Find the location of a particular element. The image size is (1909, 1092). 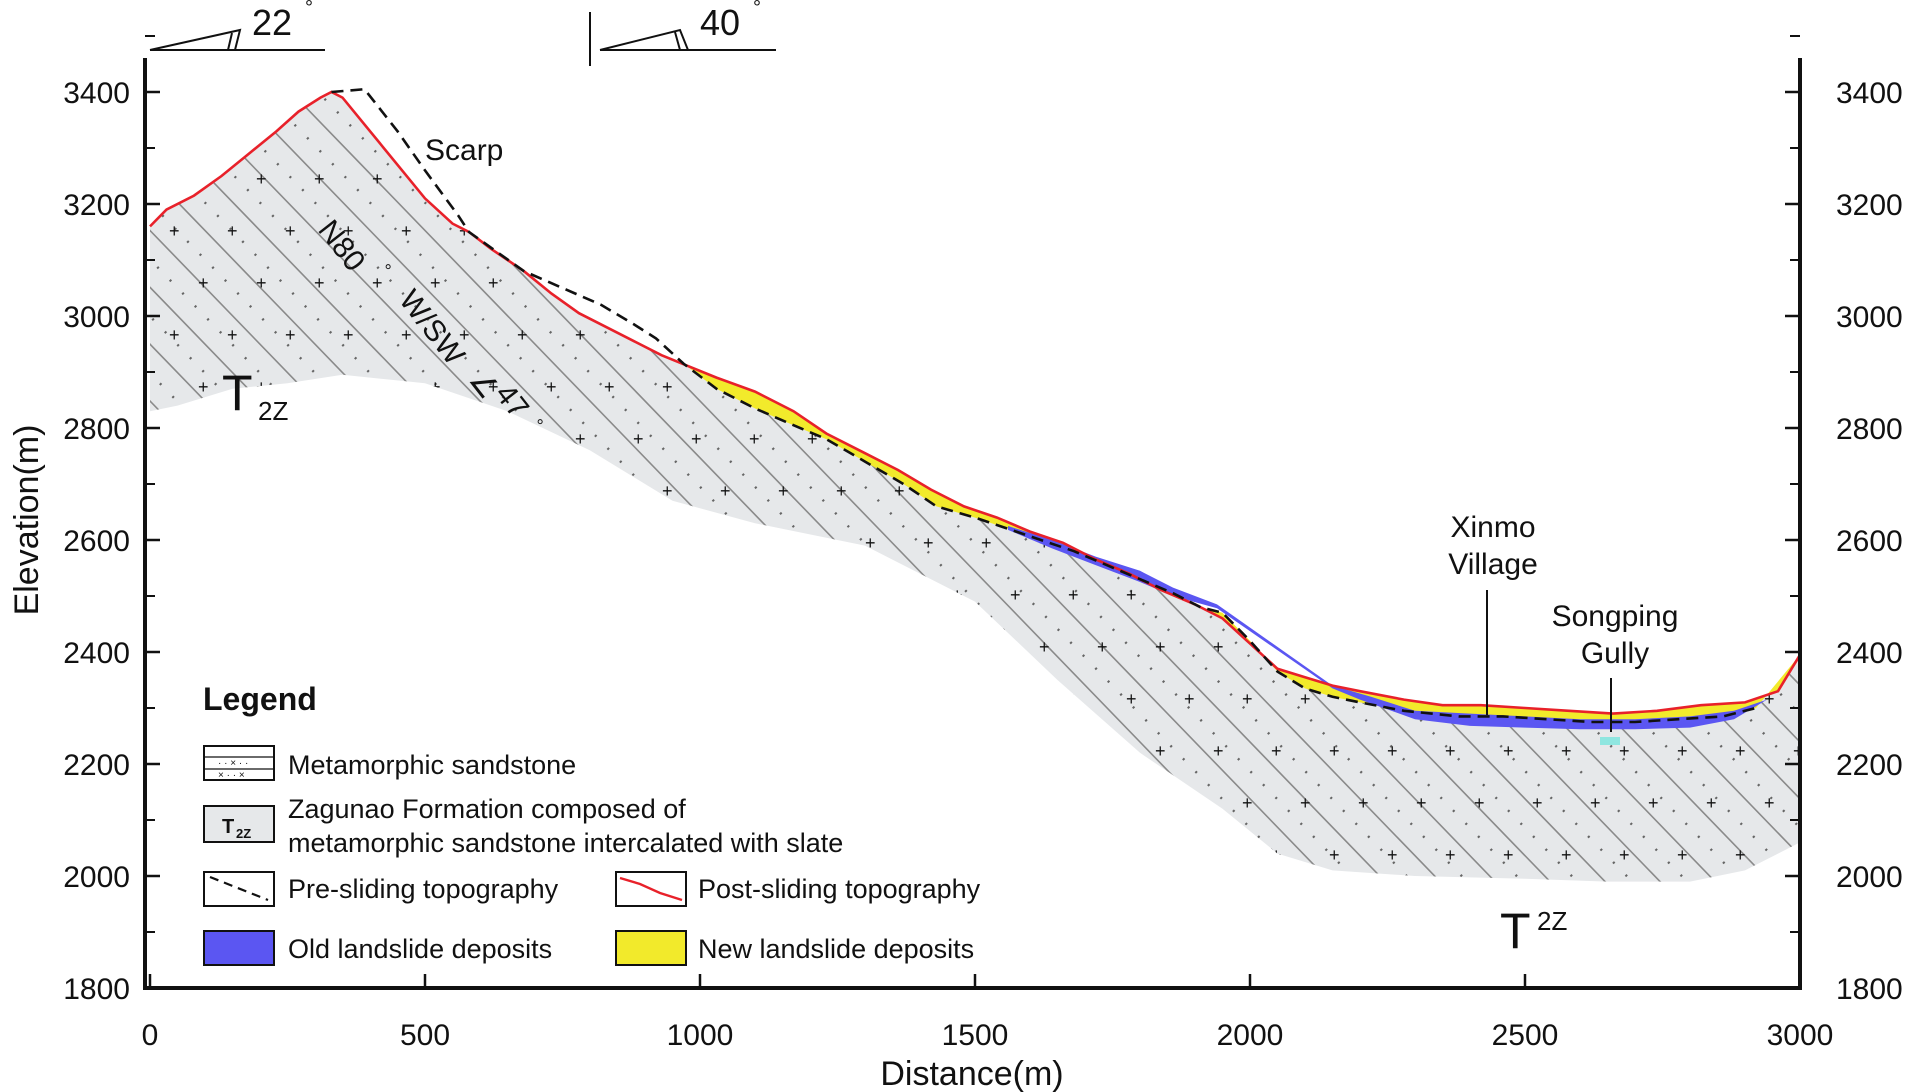

xinmo-label-line1: Xinmo is located at coordinates (1492, 527).